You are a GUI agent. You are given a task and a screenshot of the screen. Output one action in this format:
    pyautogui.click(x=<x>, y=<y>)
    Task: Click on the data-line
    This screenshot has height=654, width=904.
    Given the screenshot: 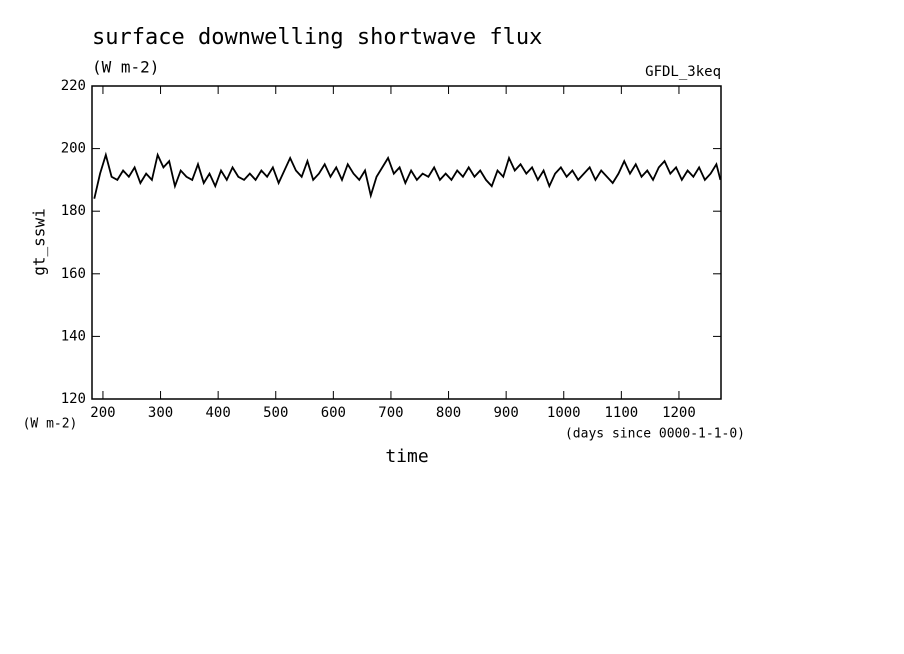 What is the action you would take?
    pyautogui.click(x=407, y=175)
    